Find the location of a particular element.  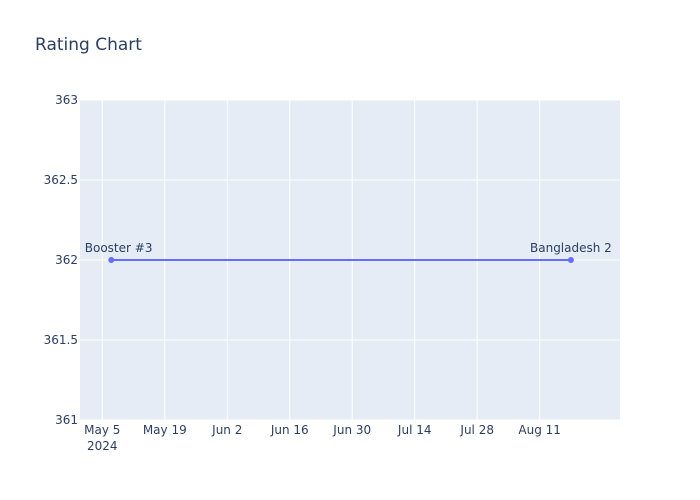

x-tick-label: Jul 28 is located at coordinates (476, 430).